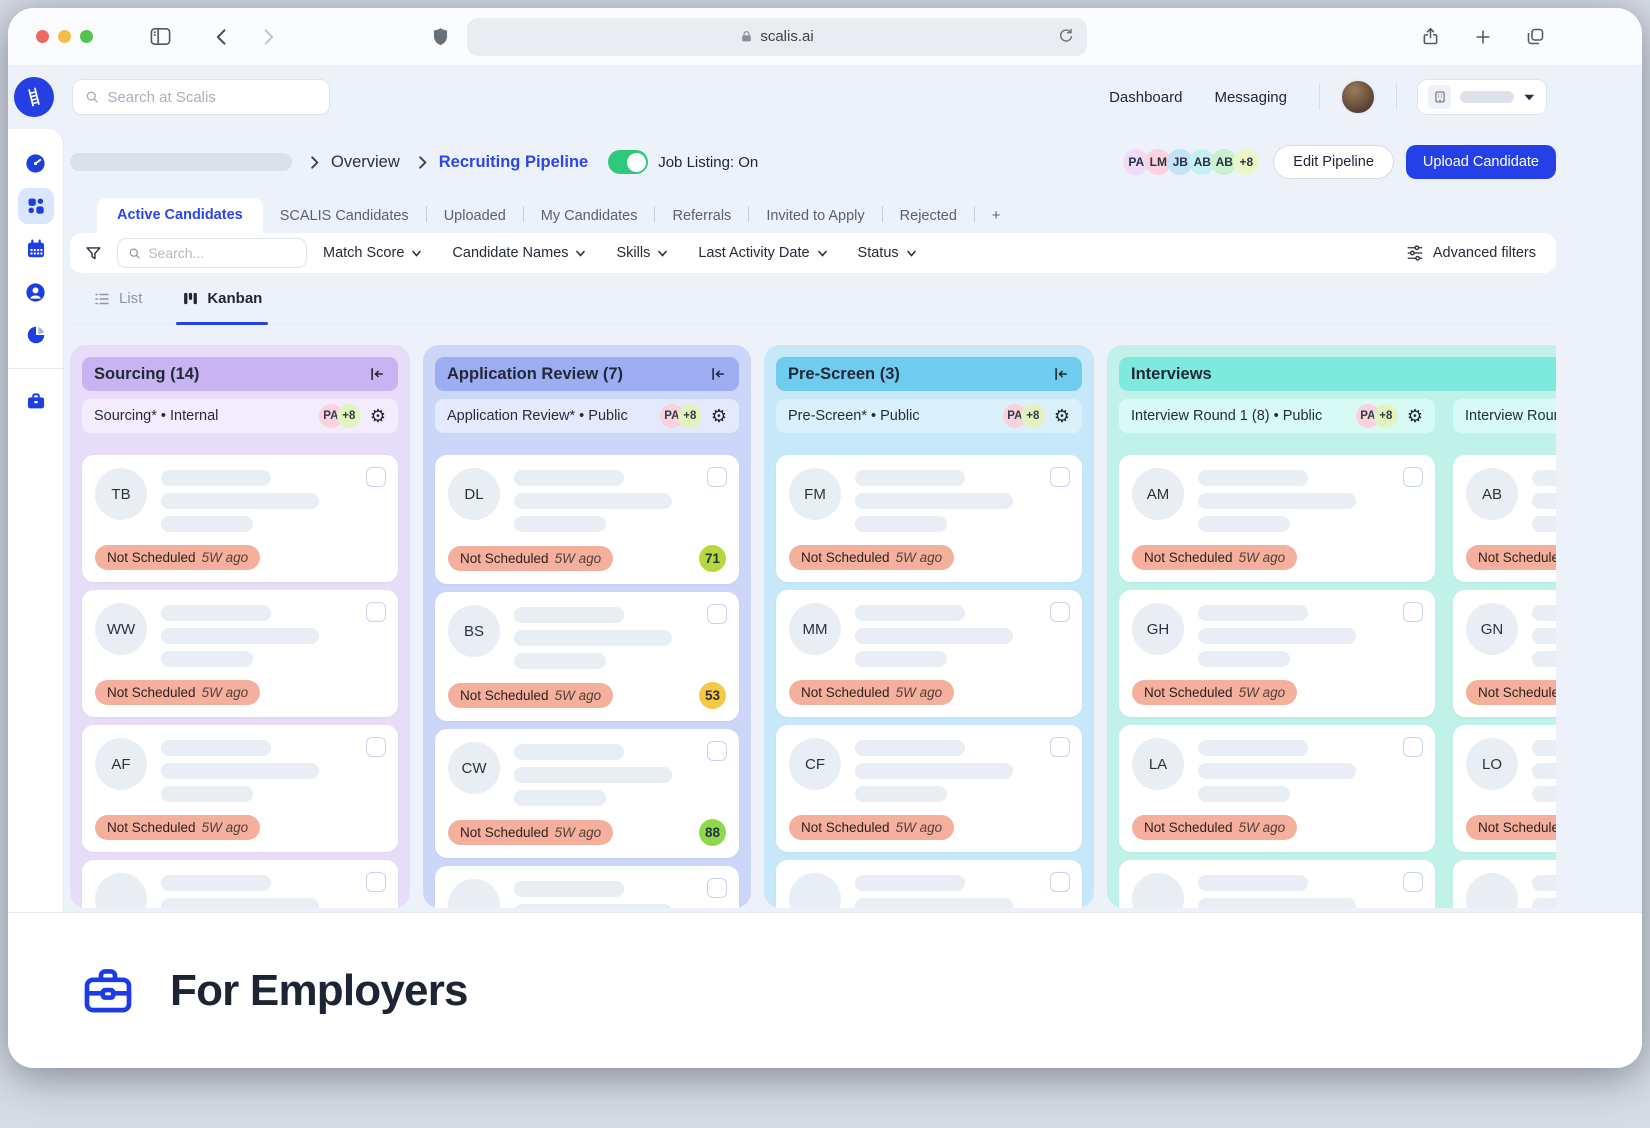  I want to click on filter-match-score: Match Score, so click(372, 253).